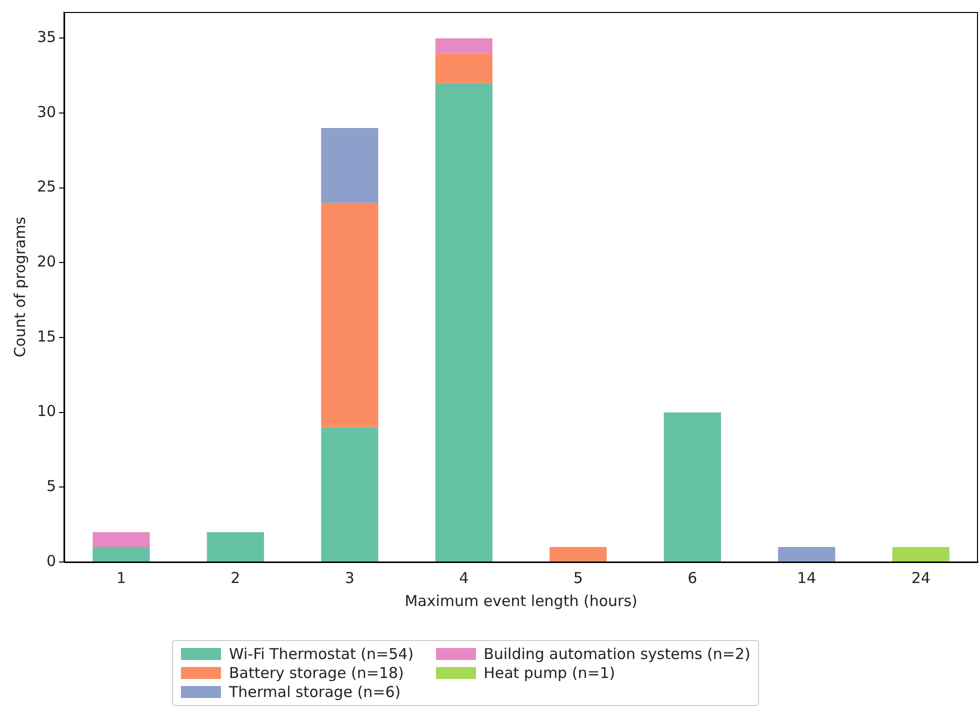  What do you see at coordinates (315, 692) in the screenshot?
I see `legend-label: Thermal storage (n=6)` at bounding box center [315, 692].